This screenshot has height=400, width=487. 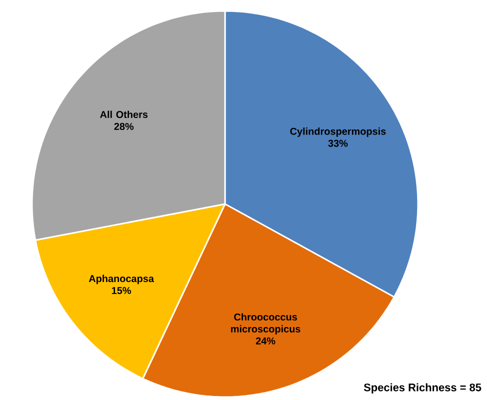 I want to click on text: Species Richness = 85, so click(x=423, y=388).